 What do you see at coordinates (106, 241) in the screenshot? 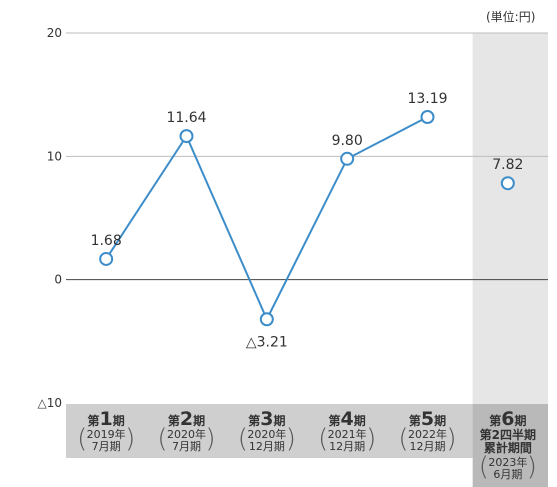
I see `data-label: 1.68` at bounding box center [106, 241].